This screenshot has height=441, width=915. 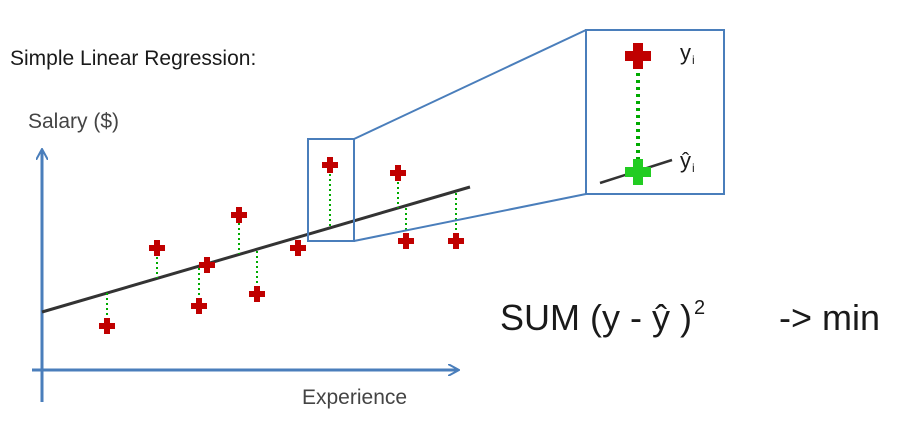 I want to click on y-axis-label: Salary ($), so click(x=74, y=121).